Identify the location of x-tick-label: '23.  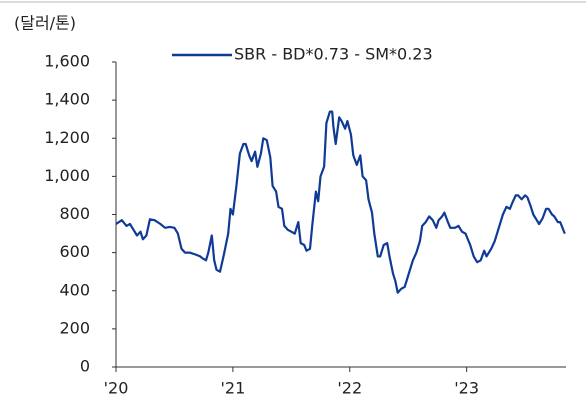
(466, 388).